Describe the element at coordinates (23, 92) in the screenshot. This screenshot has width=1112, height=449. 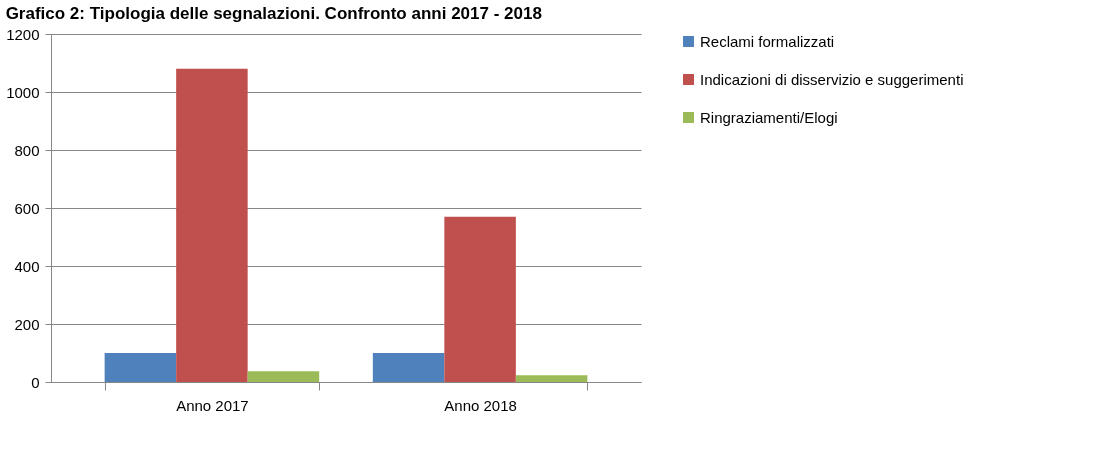
I see `y-tick-label: 1000` at that location.